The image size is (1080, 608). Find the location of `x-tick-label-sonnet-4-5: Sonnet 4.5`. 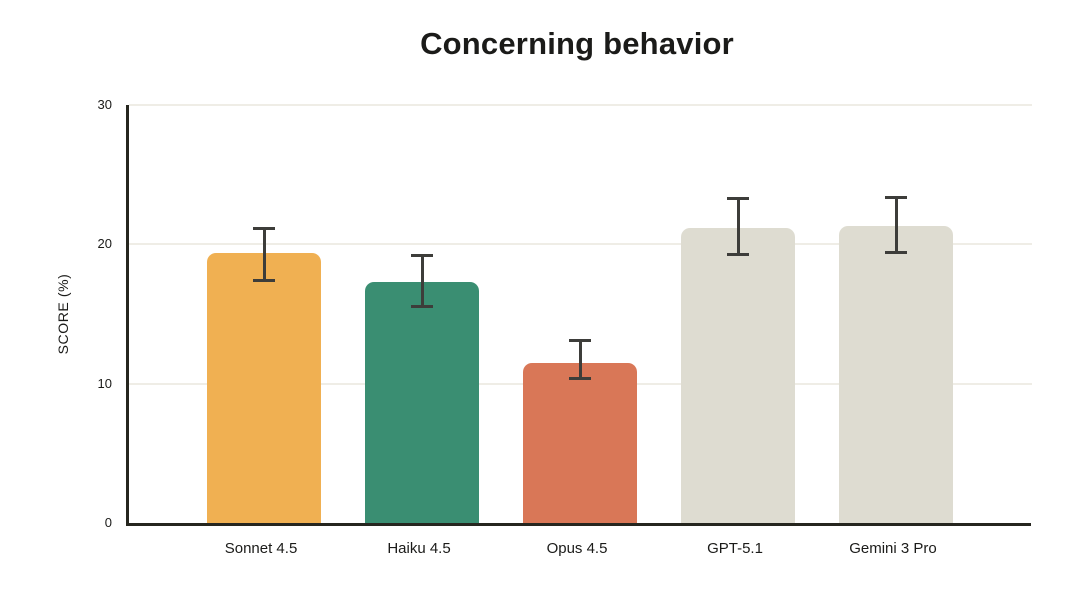

x-tick-label-sonnet-4-5: Sonnet 4.5 is located at coordinates (261, 548).